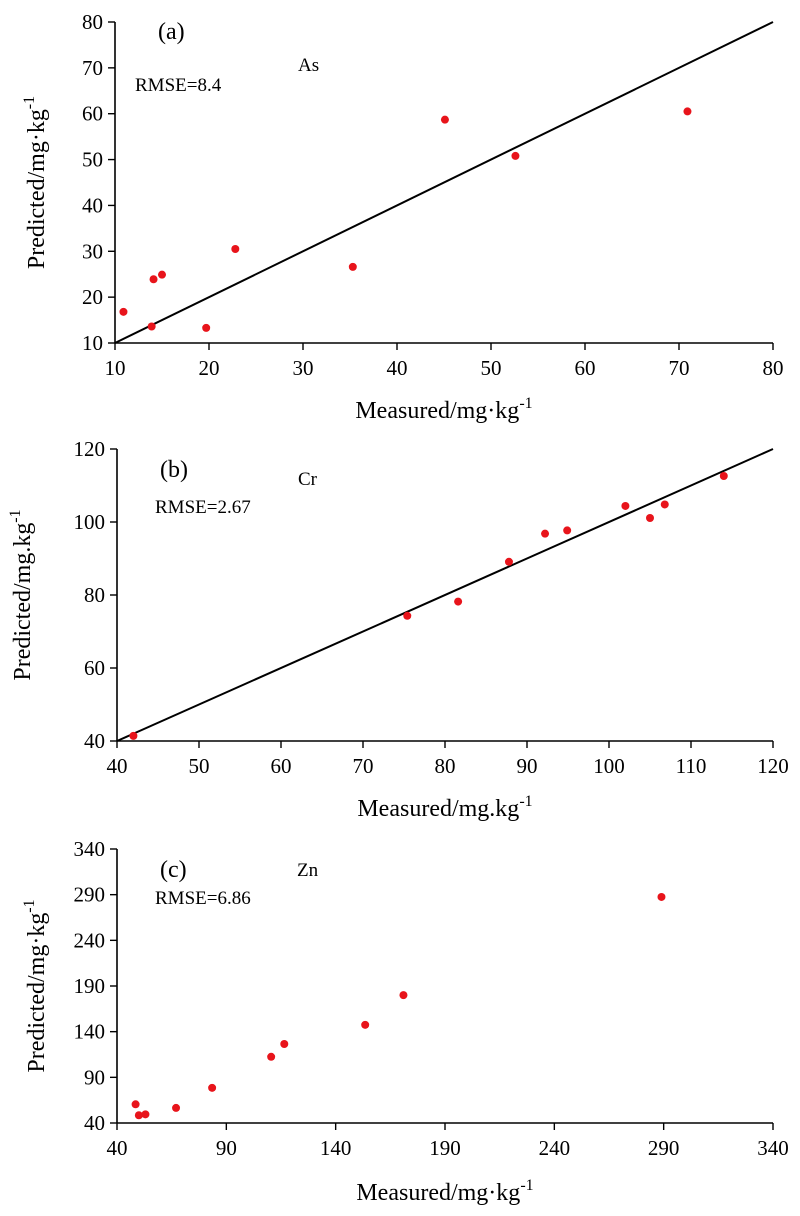  I want to click on x-tick-label: 120, so click(773, 766).